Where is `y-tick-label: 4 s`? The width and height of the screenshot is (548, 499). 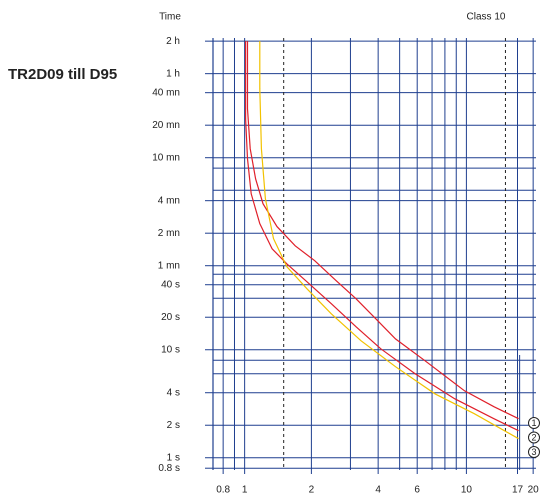 y-tick-label: 4 s is located at coordinates (173, 392).